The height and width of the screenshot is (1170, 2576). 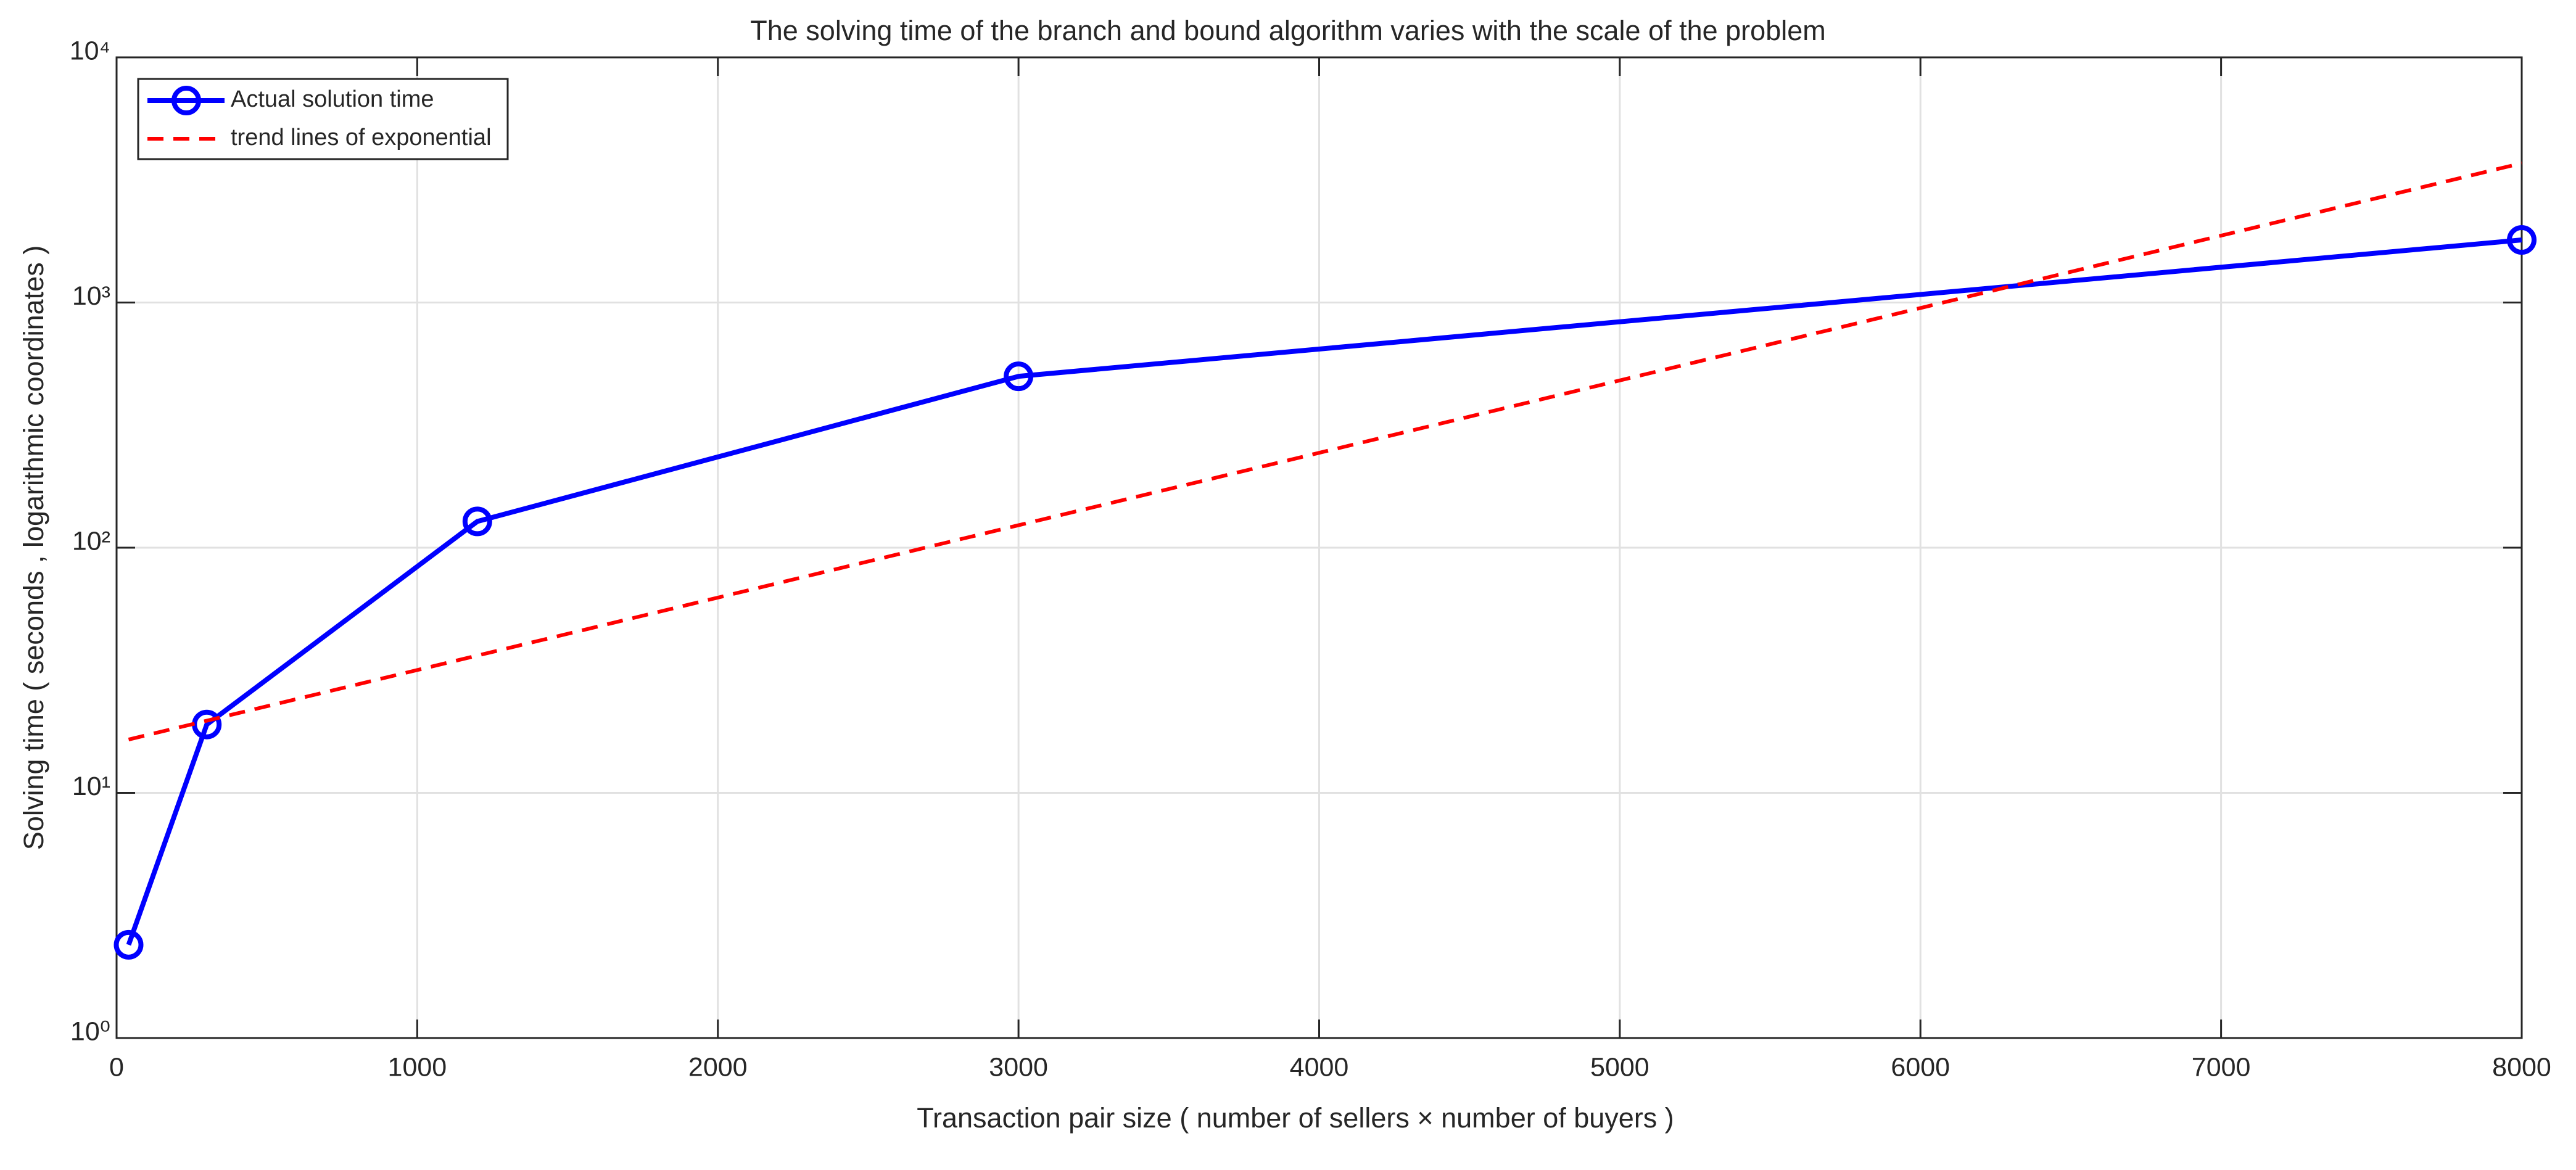 What do you see at coordinates (323, 119) in the screenshot?
I see `legend-box` at bounding box center [323, 119].